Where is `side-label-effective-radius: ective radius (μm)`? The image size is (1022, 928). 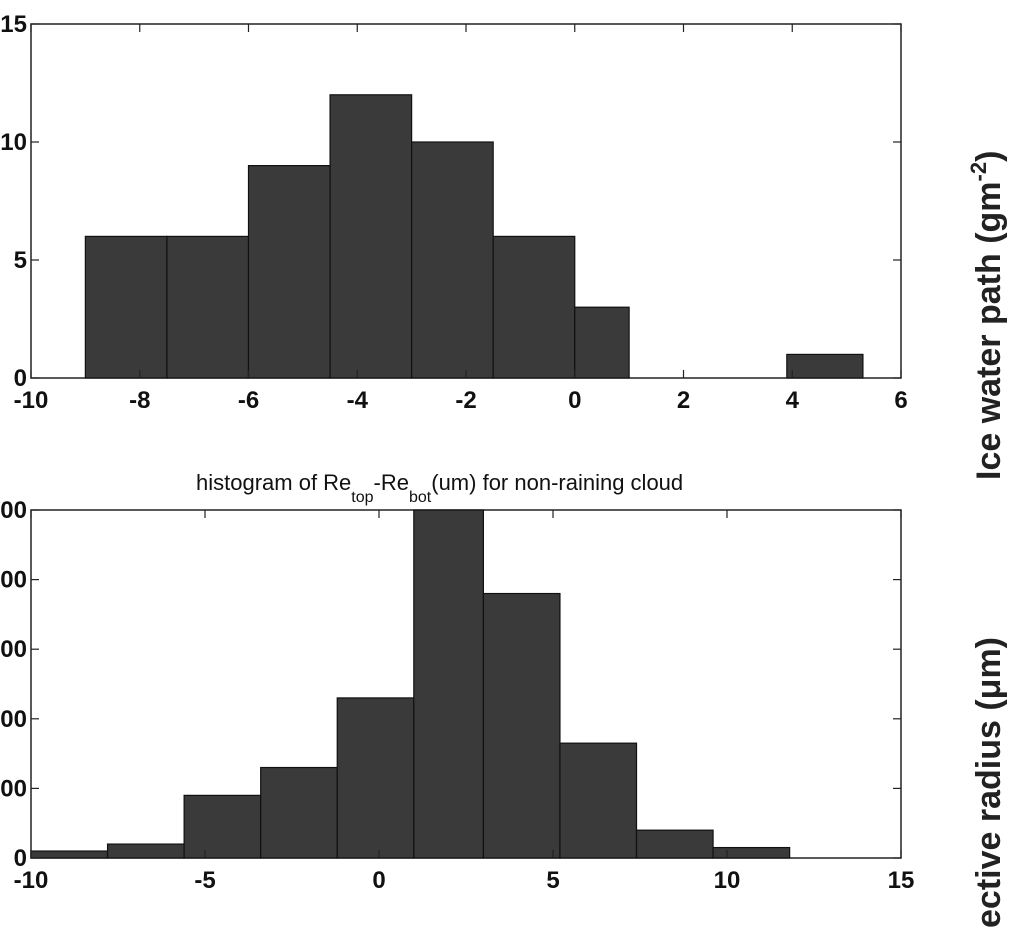 side-label-effective-radius: ective radius (μm) is located at coordinates (989, 782).